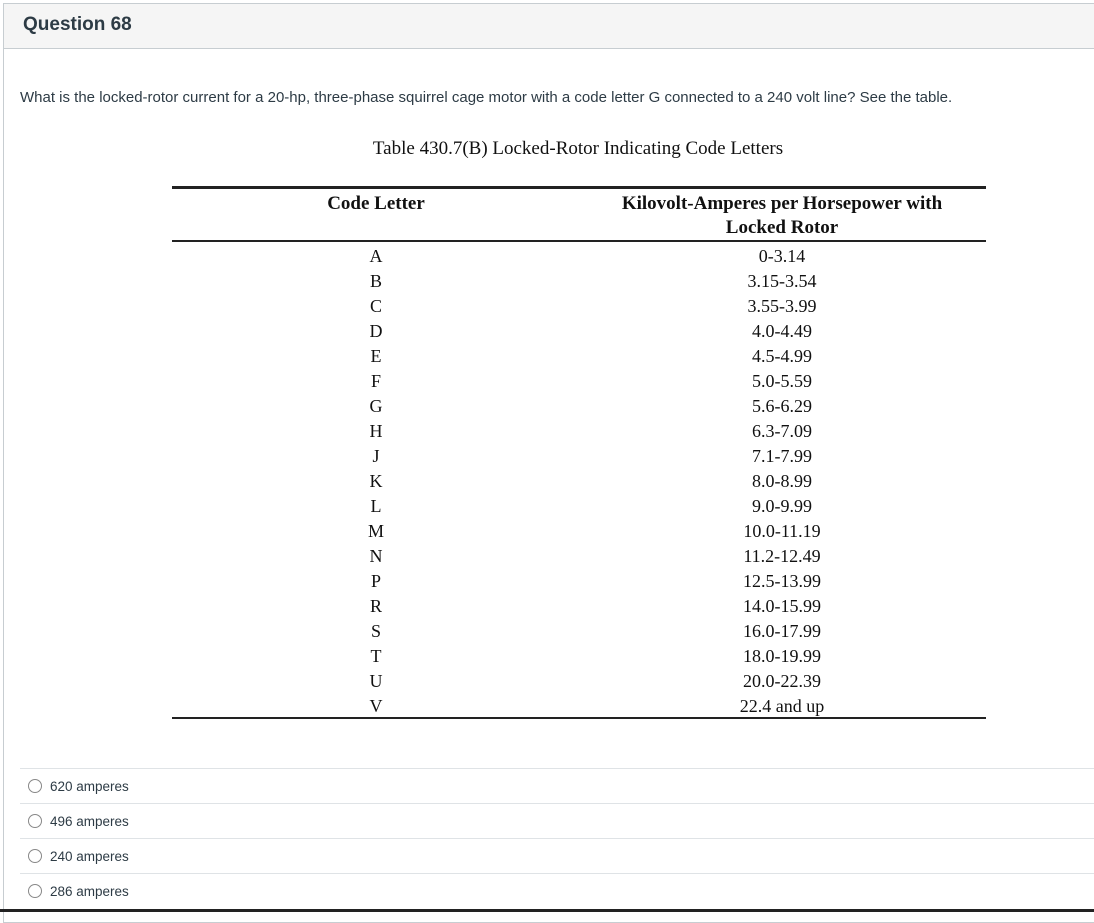 Image resolution: width=1094 pixels, height=923 pixels. Describe the element at coordinates (782, 331) in the screenshot. I see `kva-range: 4.0-4.49` at that location.